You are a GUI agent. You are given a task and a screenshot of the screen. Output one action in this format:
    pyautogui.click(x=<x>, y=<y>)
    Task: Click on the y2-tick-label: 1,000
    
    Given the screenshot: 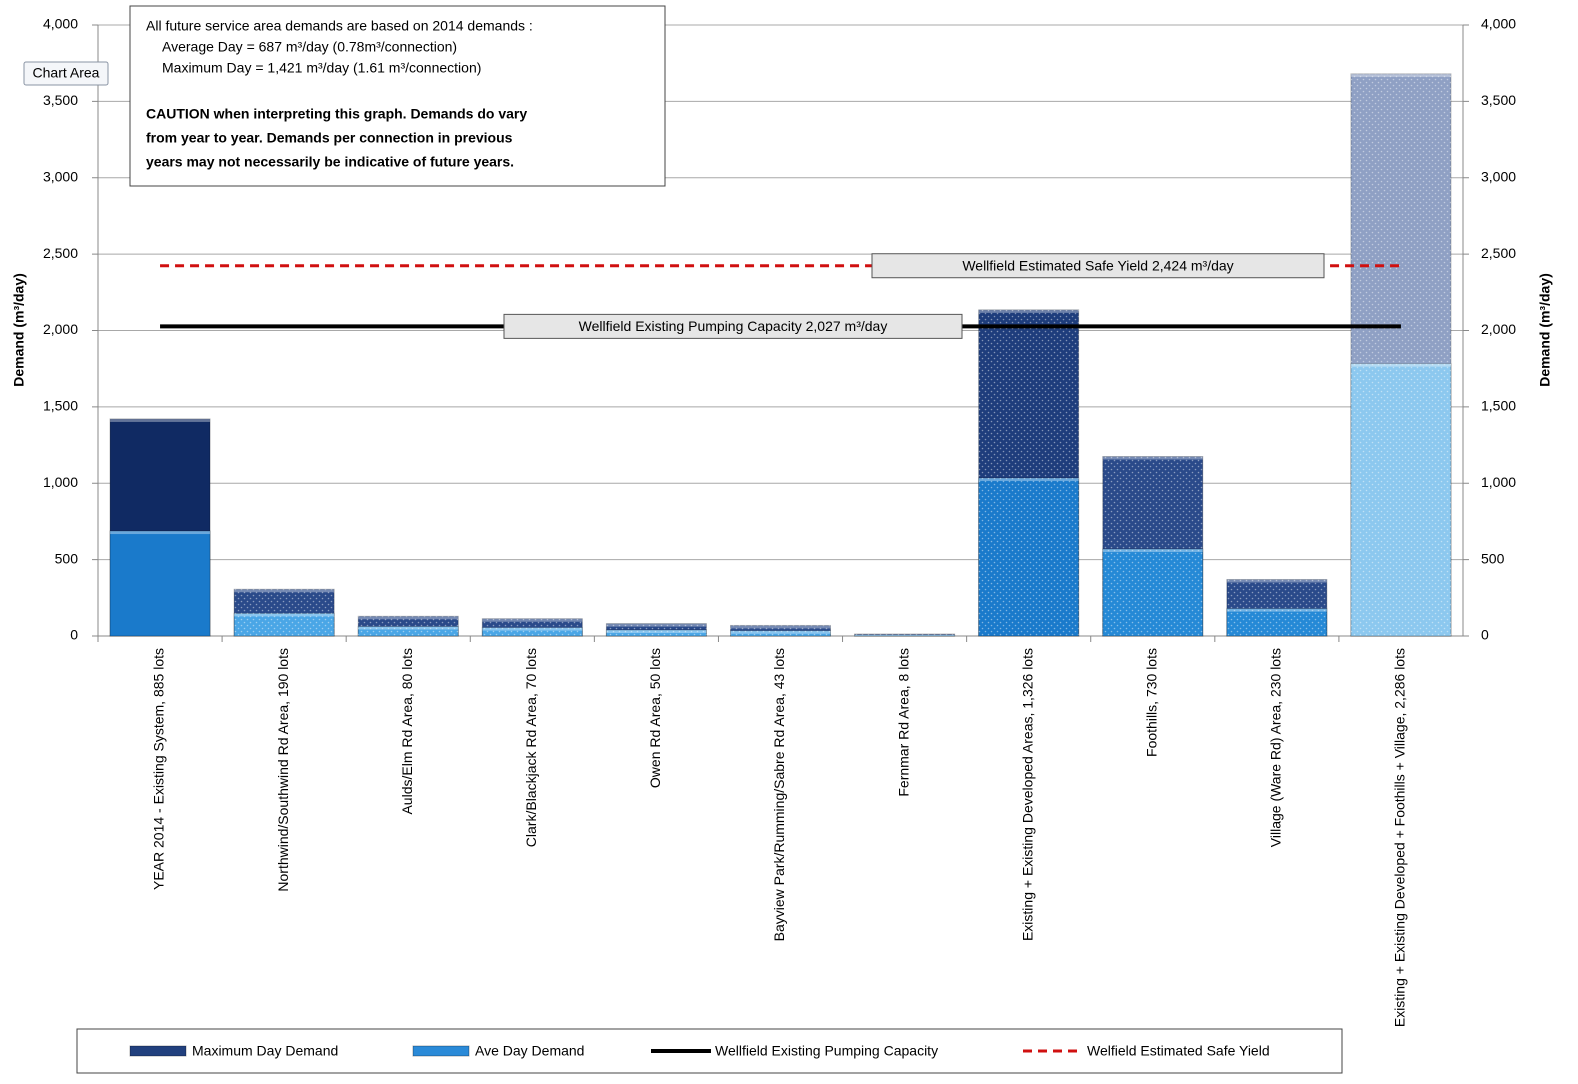 What is the action you would take?
    pyautogui.click(x=1498, y=482)
    